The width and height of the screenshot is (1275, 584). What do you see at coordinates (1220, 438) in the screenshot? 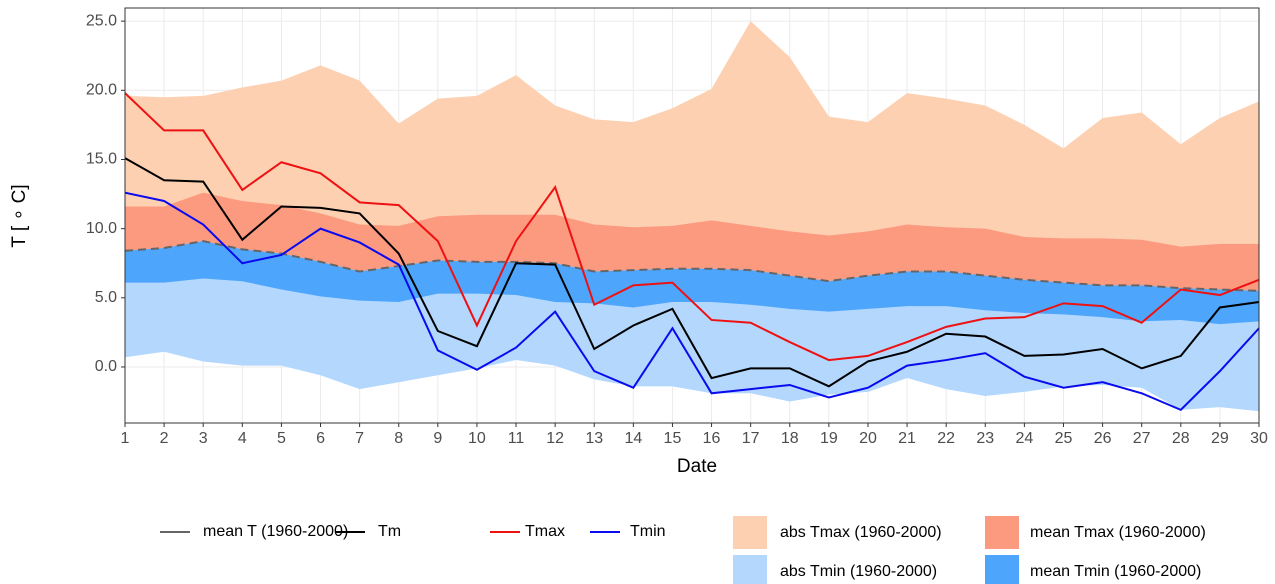
I see `x-tick-label: 29` at bounding box center [1220, 438].